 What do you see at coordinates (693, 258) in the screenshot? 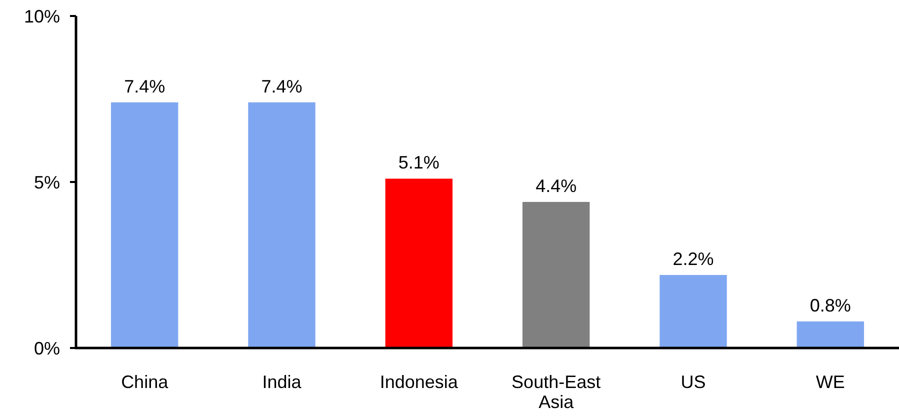
I see `data-label: 2.2%` at bounding box center [693, 258].